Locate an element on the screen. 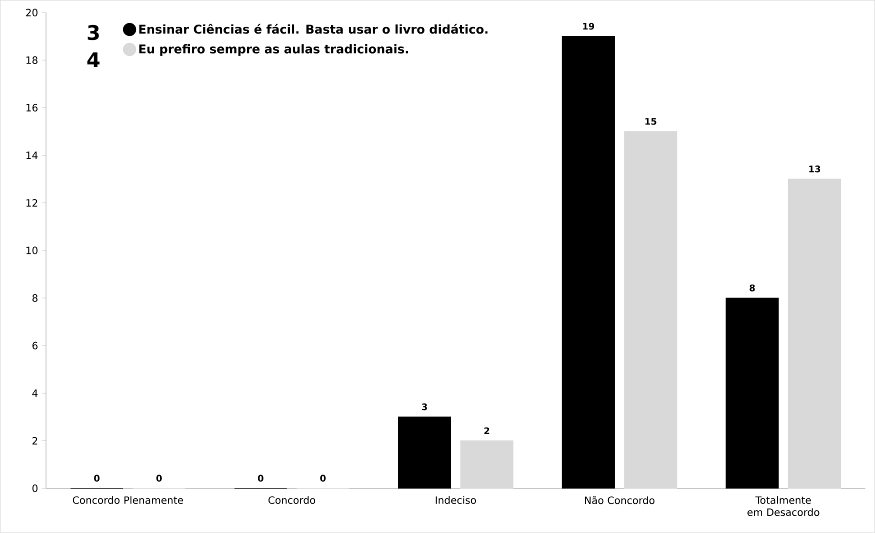 Image resolution: width=875 pixels, height=533 pixels. data-label: 2 is located at coordinates (487, 430).